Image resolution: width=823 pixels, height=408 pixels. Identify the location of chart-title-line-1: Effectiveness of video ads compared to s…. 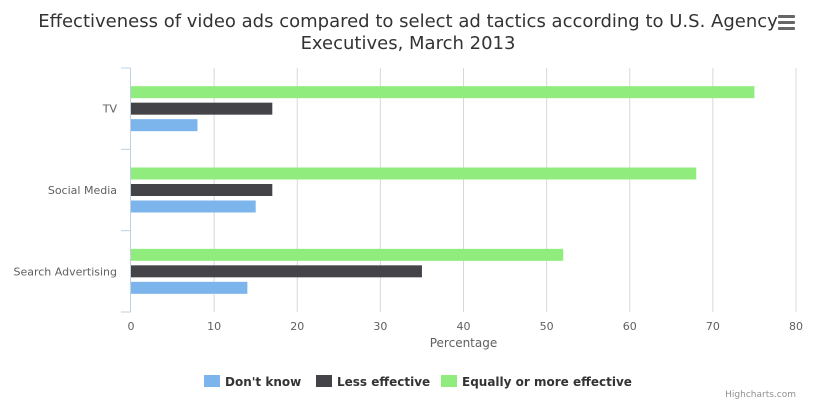
(408, 21).